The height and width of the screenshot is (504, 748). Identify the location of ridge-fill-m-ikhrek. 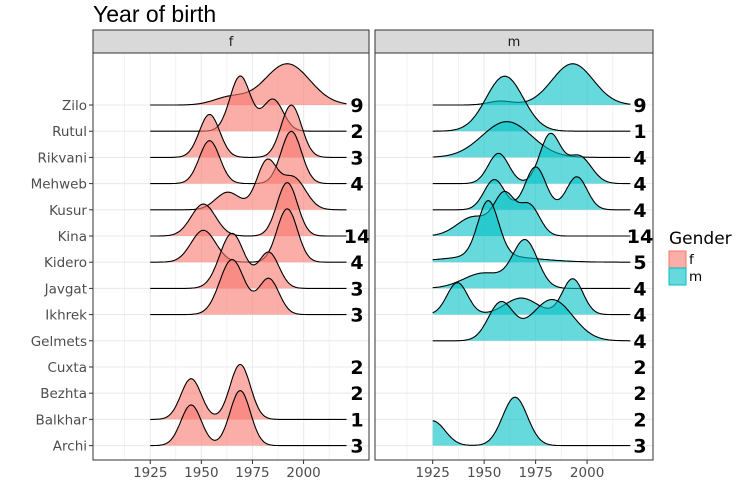
(531, 296).